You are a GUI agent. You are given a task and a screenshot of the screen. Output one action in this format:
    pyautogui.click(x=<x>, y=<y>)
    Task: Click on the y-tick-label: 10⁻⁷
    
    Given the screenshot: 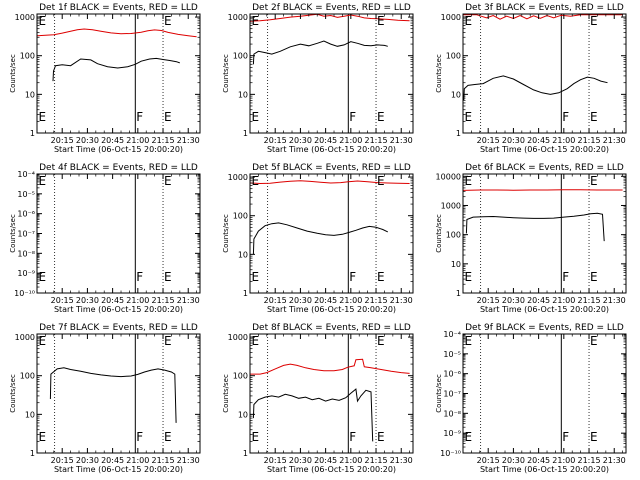 What is the action you would take?
    pyautogui.click(x=26, y=234)
    